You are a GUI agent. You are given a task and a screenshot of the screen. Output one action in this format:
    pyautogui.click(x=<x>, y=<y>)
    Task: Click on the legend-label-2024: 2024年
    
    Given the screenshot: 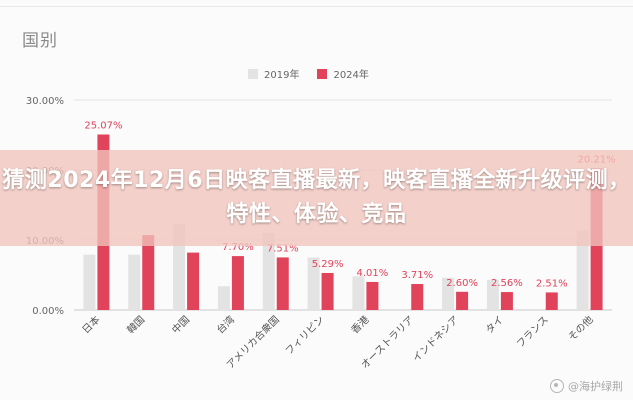 What is the action you would take?
    pyautogui.click(x=351, y=75)
    